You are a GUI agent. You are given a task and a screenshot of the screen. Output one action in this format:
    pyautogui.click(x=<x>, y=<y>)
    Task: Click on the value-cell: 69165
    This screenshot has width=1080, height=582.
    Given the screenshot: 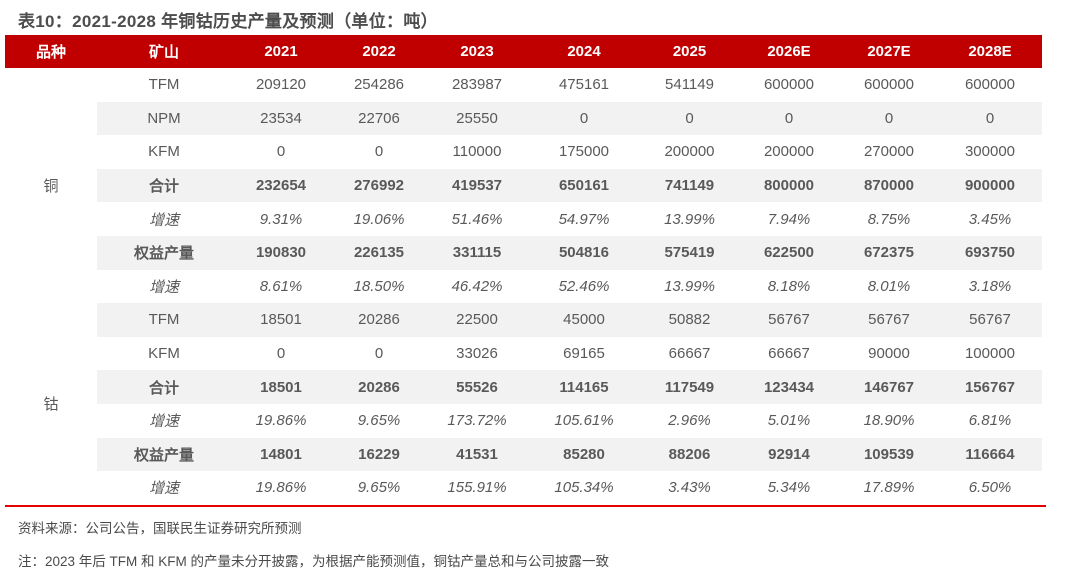 What is the action you would take?
    pyautogui.click(x=584, y=354)
    